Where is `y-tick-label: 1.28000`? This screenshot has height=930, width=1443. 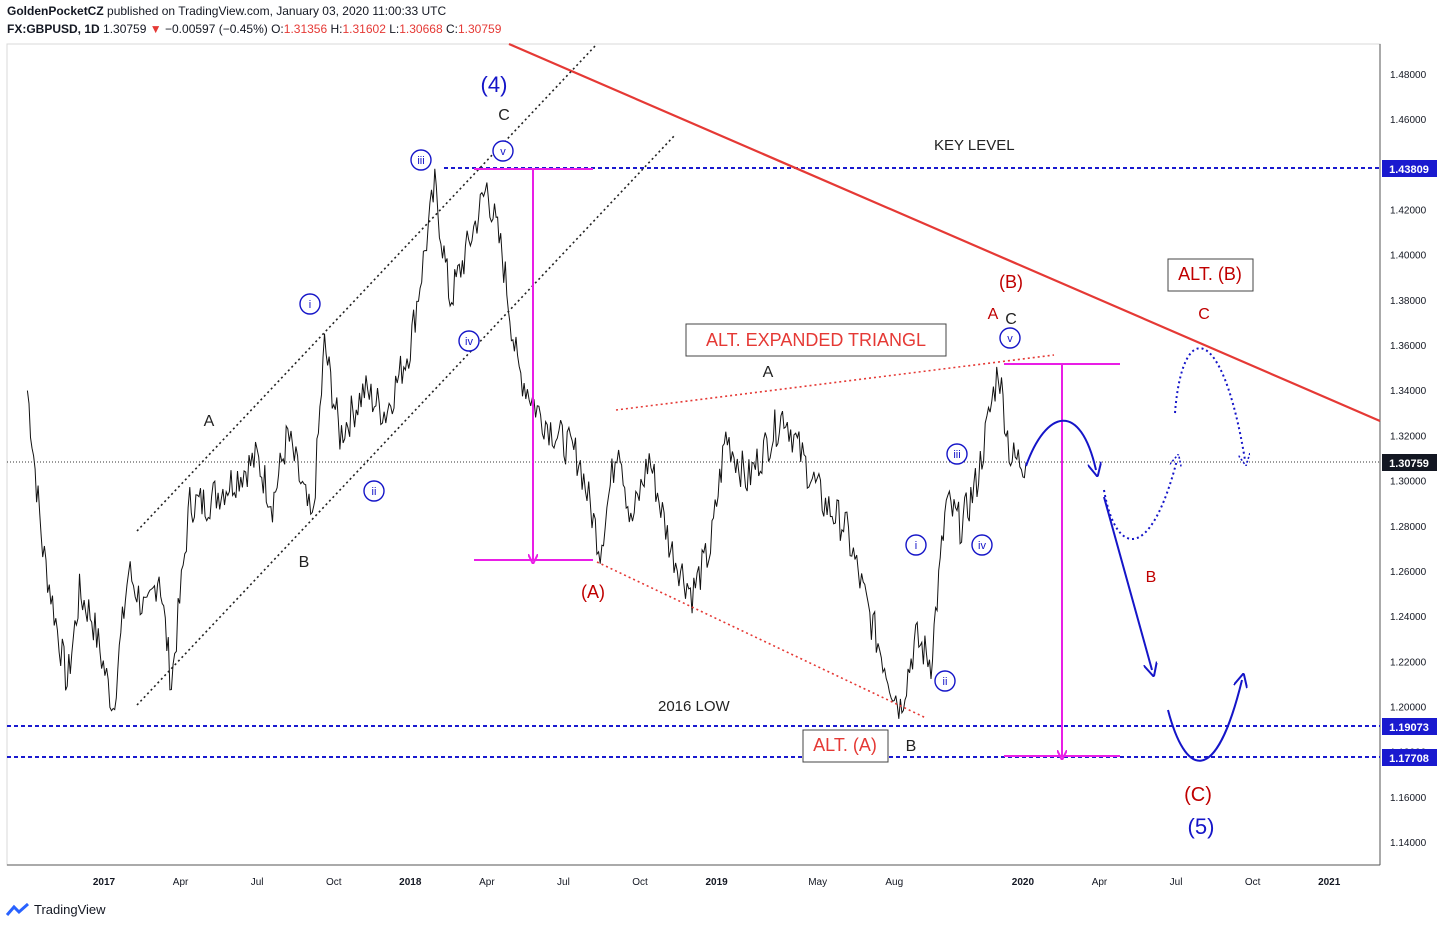
y-tick-label: 1.28000 is located at coordinates (1408, 527).